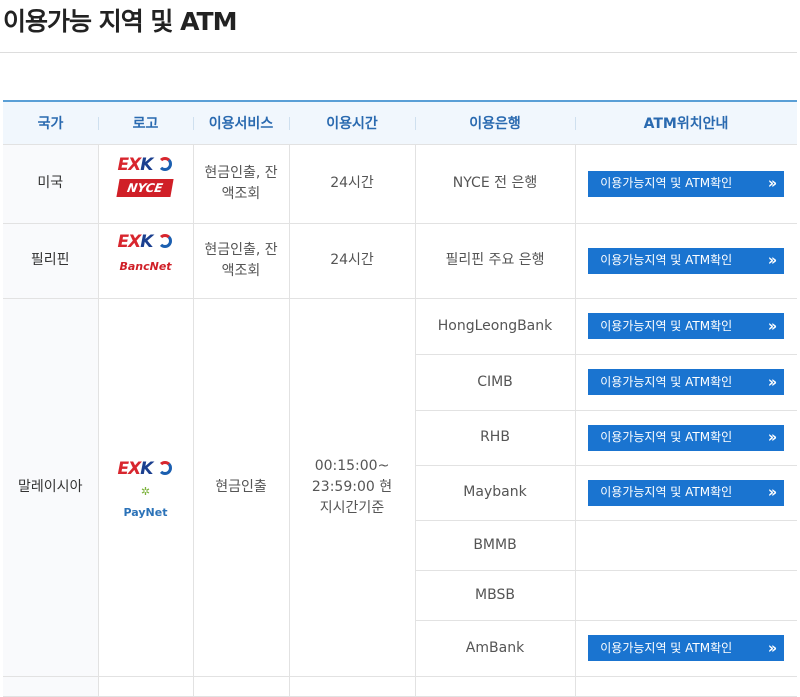 The width and height of the screenshot is (800, 697). Describe the element at coordinates (495, 437) in the screenshot. I see `bank: RHB` at that location.